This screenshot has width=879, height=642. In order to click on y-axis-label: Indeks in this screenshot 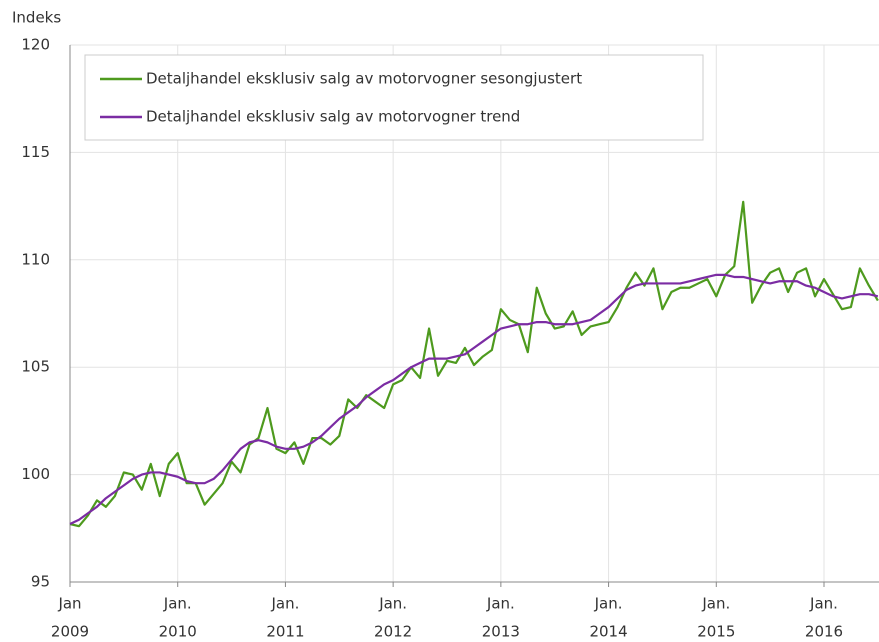, I will do `click(36, 18)`.